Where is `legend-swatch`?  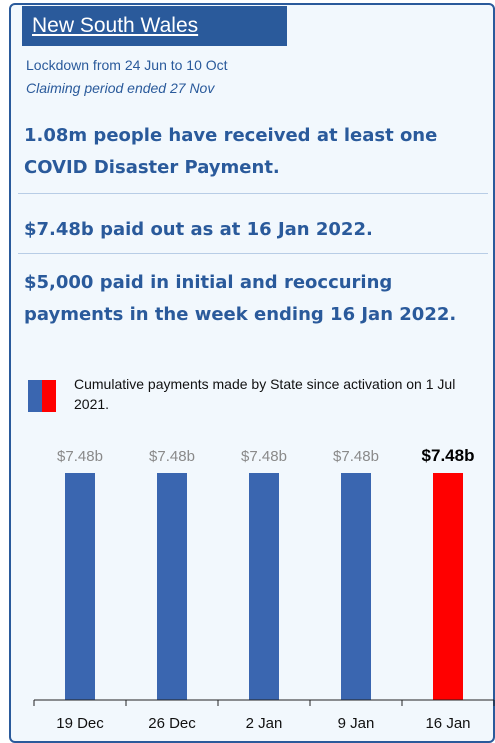 legend-swatch is located at coordinates (42, 396).